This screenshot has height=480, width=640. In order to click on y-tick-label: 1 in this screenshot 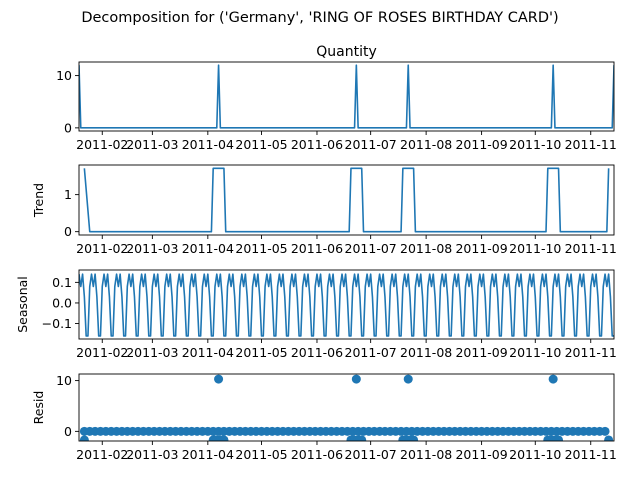, I will do `click(68, 194)`.